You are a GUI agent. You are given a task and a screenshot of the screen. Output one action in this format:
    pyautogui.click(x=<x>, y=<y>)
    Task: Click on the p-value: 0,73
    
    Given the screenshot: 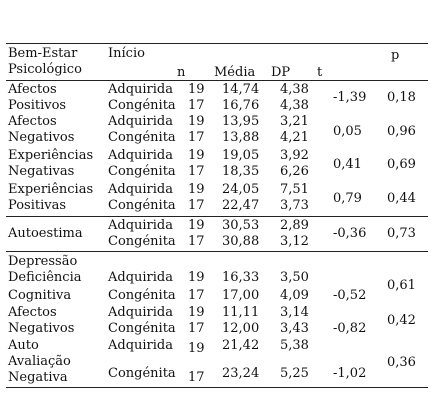 What is the action you would take?
    pyautogui.click(x=401, y=233)
    